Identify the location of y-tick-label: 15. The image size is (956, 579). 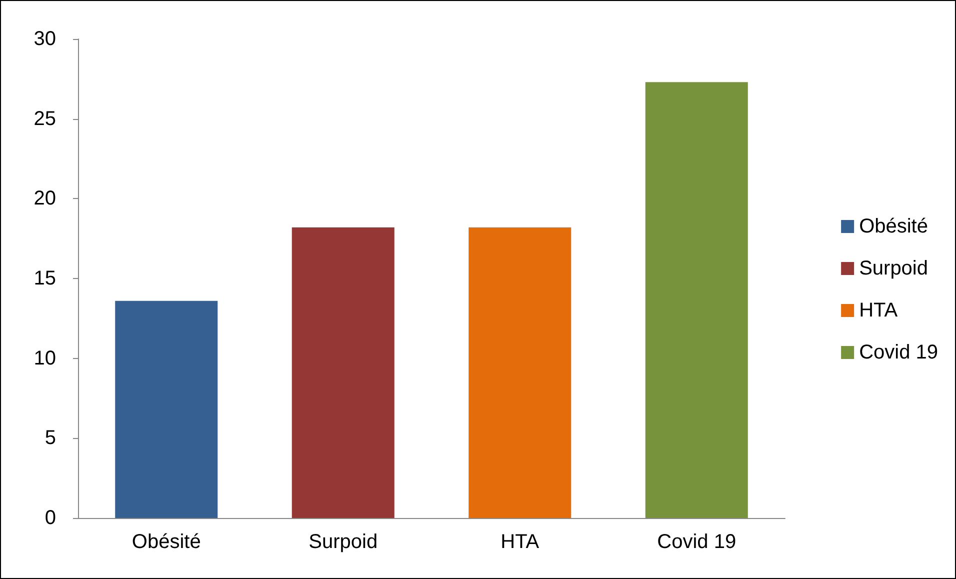
(45, 279).